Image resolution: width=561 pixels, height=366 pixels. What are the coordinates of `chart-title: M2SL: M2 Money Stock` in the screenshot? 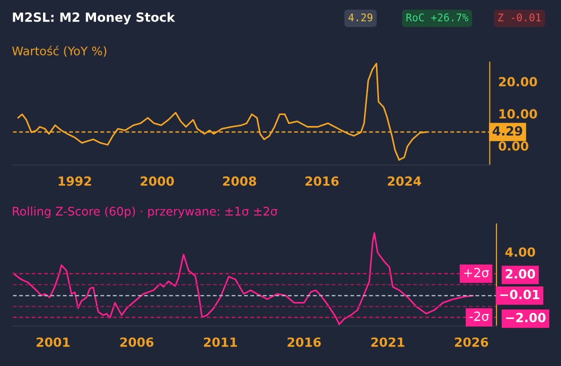 It's located at (94, 18).